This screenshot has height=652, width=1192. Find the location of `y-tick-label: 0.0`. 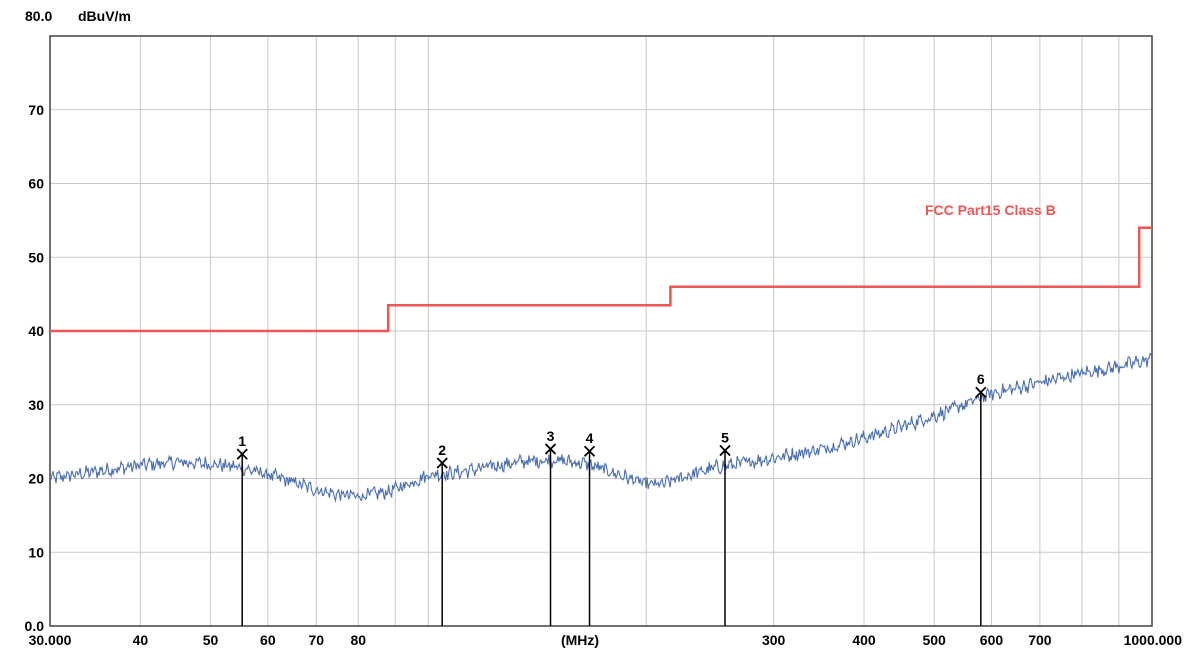

y-tick-label: 0.0 is located at coordinates (35, 626).